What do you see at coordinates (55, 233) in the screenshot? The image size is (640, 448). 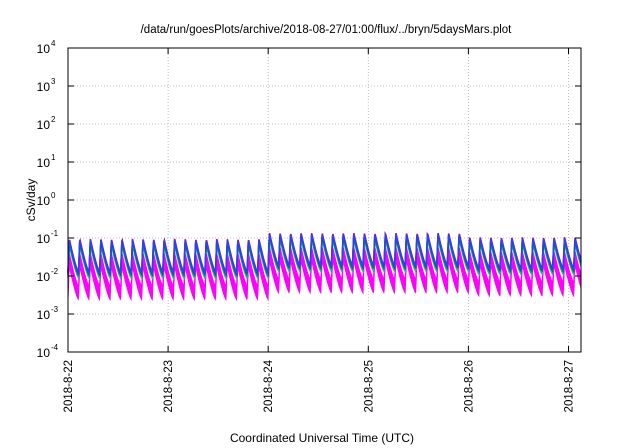 I see `y-tick-exponent: -1` at bounding box center [55, 233].